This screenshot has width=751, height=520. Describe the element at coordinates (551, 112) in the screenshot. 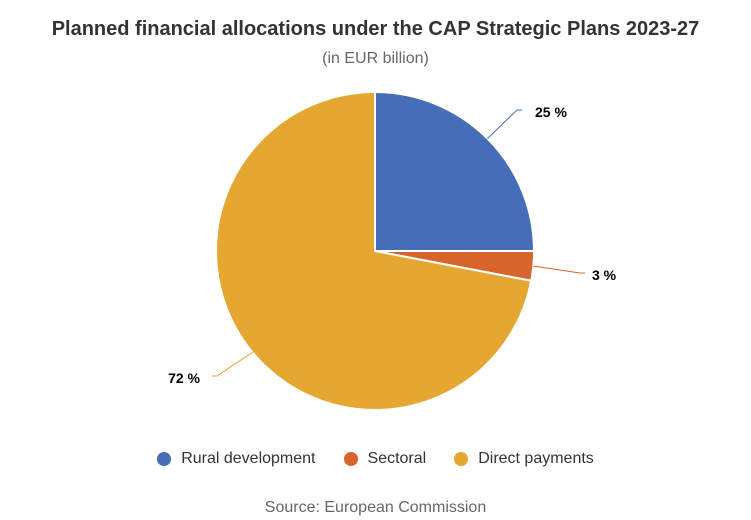

I see `data-label: 25 %` at that location.